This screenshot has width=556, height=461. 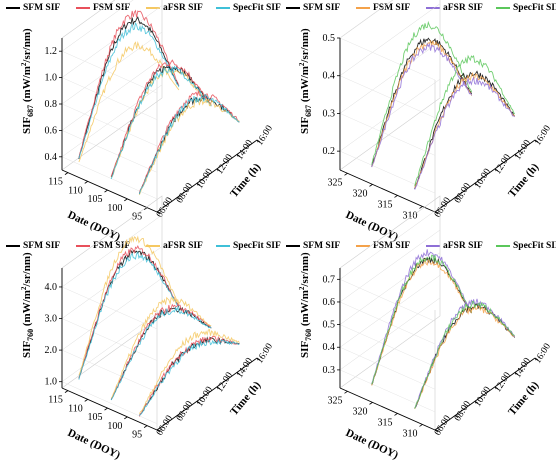 I want to click on date-tick-label: 325, so click(x=335, y=182).